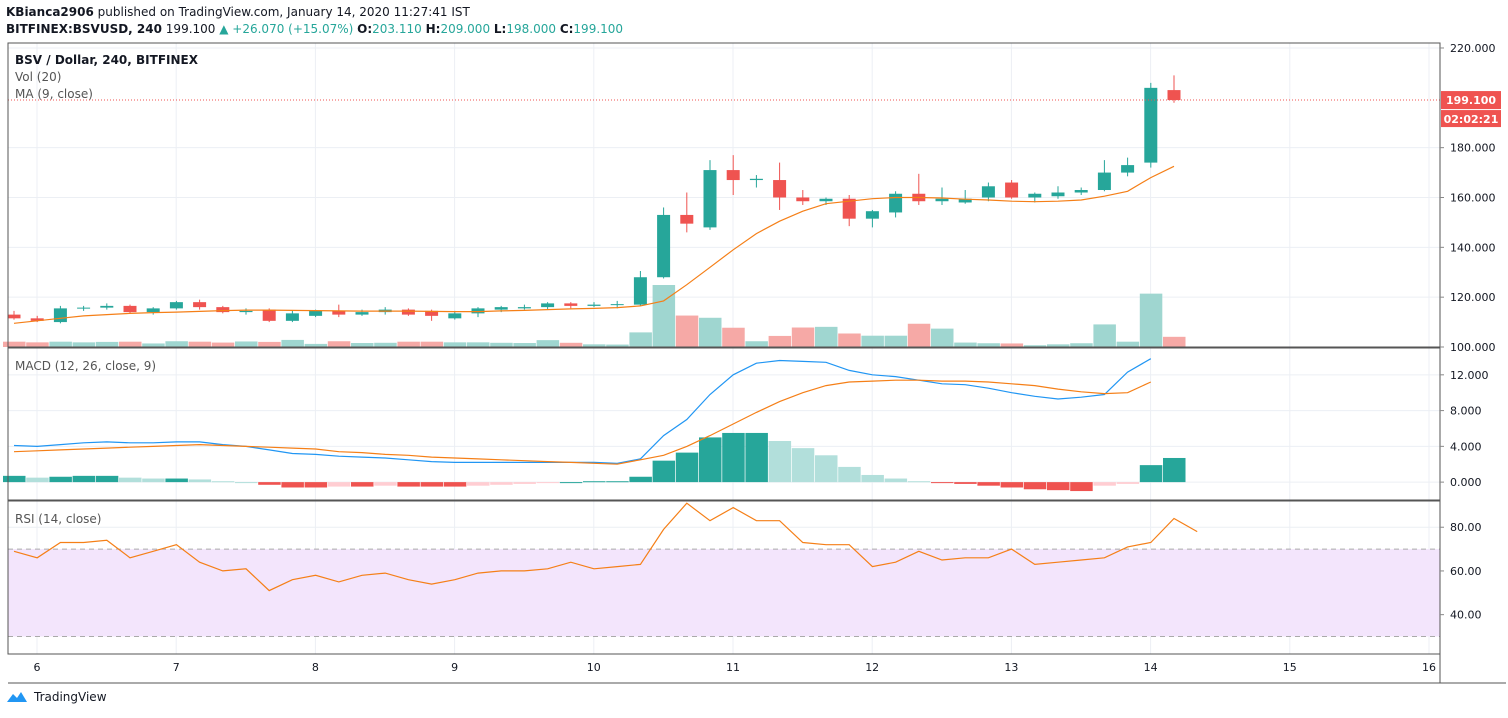 This screenshot has height=718, width=1508. I want to click on close-label: C:, so click(566, 29).